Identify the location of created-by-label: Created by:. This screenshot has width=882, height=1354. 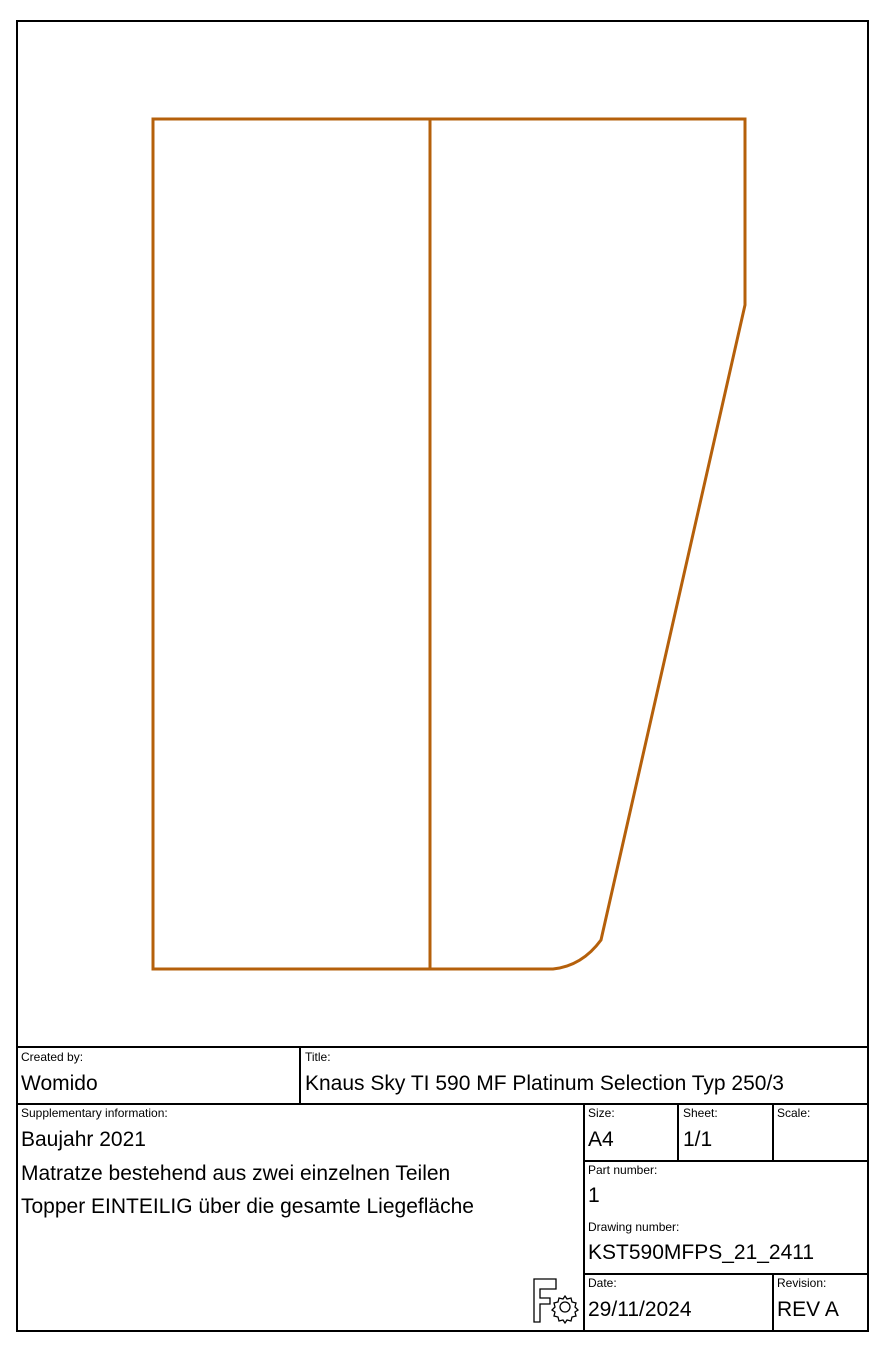
(52, 1057).